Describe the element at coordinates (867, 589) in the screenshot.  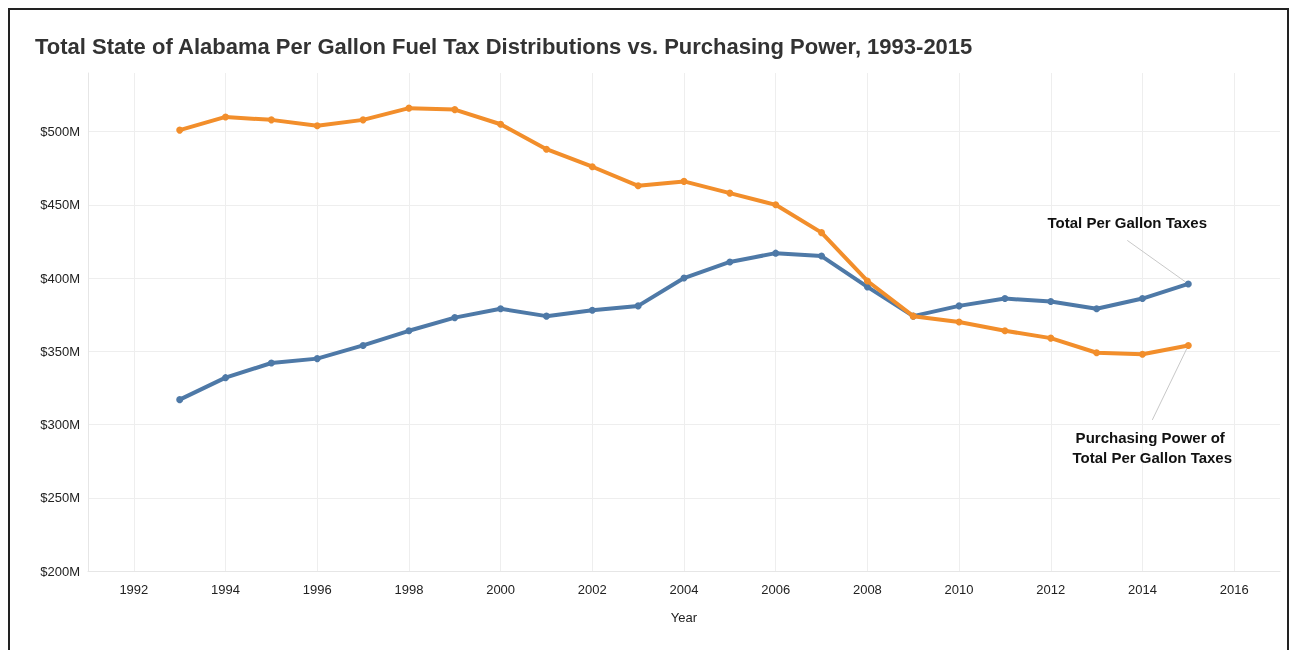
I see `x-tick-label: 2008` at that location.